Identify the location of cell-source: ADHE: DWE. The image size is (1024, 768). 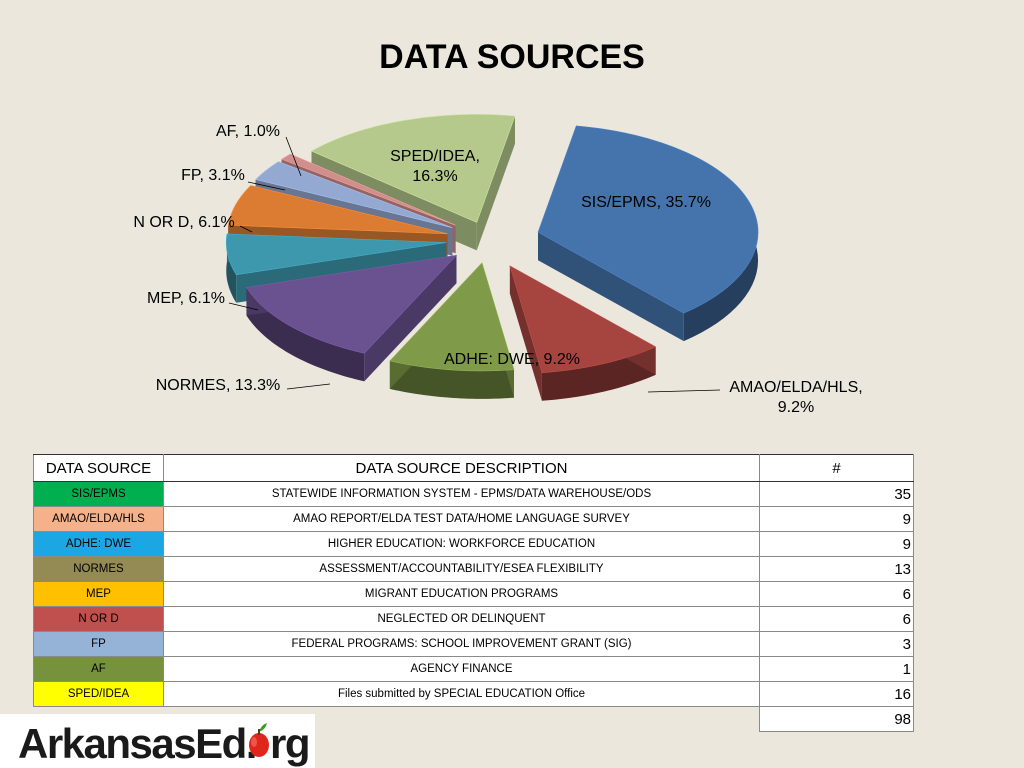
(98, 544).